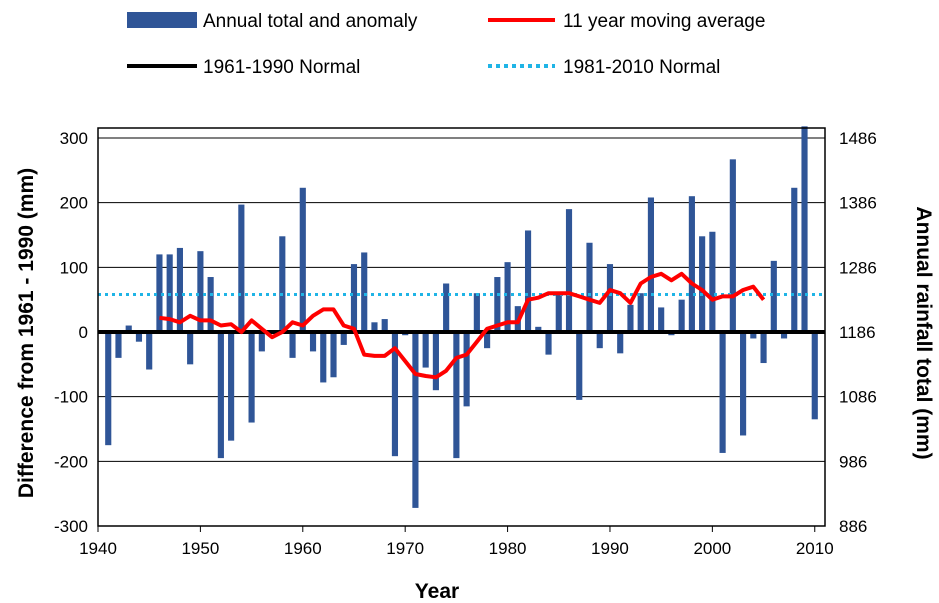 This screenshot has width=939, height=603. What do you see at coordinates (71, 461) in the screenshot?
I see `y-tick-label: -200` at bounding box center [71, 461].